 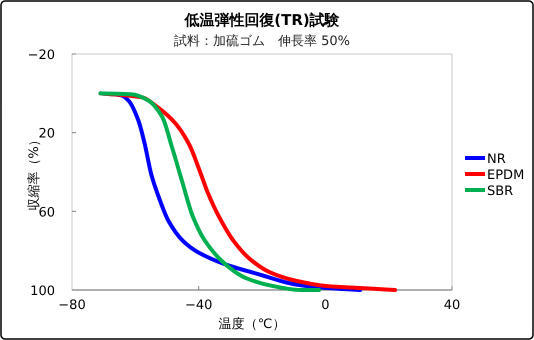 I want to click on x-tick-label: −80, so click(x=72, y=305).